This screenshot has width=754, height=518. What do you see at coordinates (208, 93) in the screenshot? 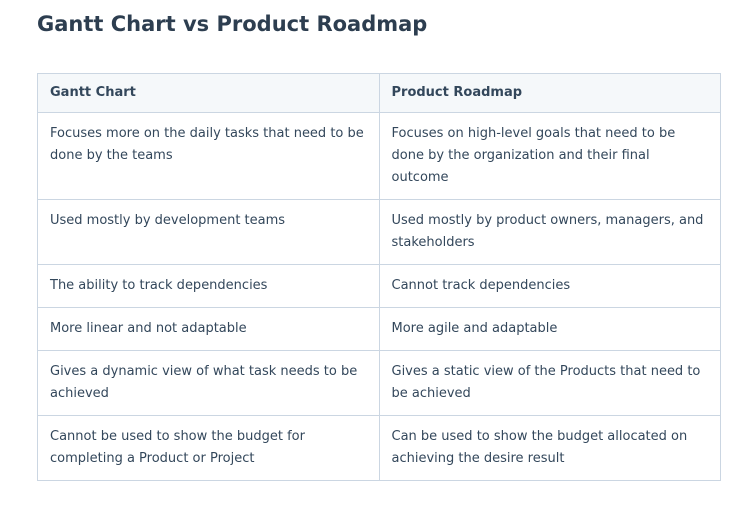
I see `header-cell: Gantt Chart` at bounding box center [208, 93].